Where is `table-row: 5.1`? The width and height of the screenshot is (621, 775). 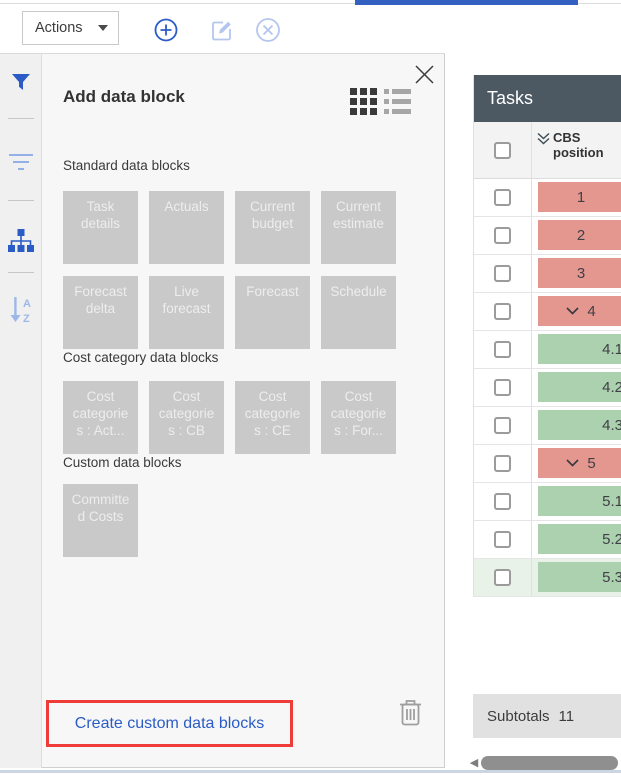
table-row: 5.1 is located at coordinates (547, 502).